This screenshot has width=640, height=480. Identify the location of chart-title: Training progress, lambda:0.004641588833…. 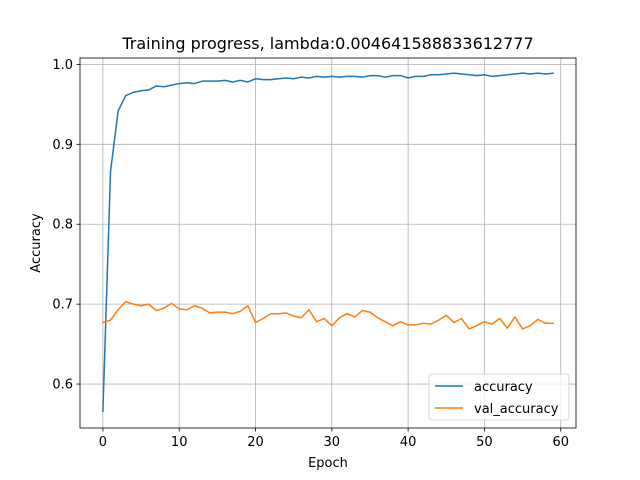
(327, 43).